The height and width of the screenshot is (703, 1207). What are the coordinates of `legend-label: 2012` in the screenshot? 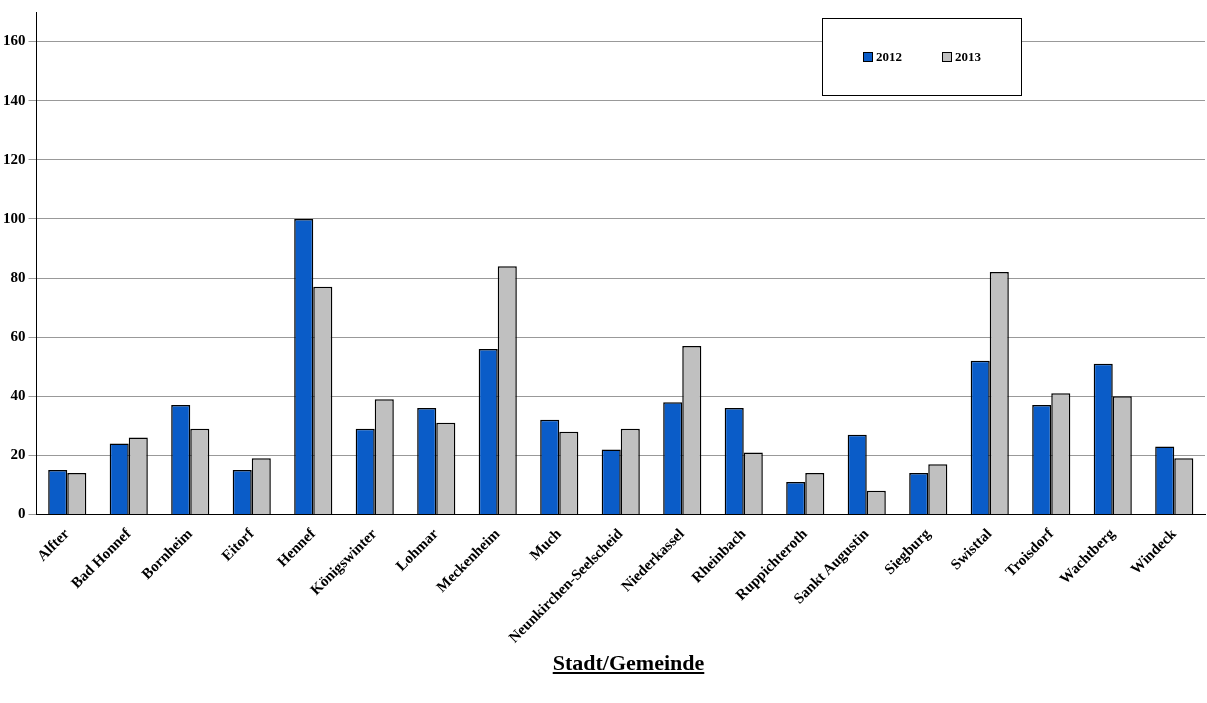 It's located at (889, 57).